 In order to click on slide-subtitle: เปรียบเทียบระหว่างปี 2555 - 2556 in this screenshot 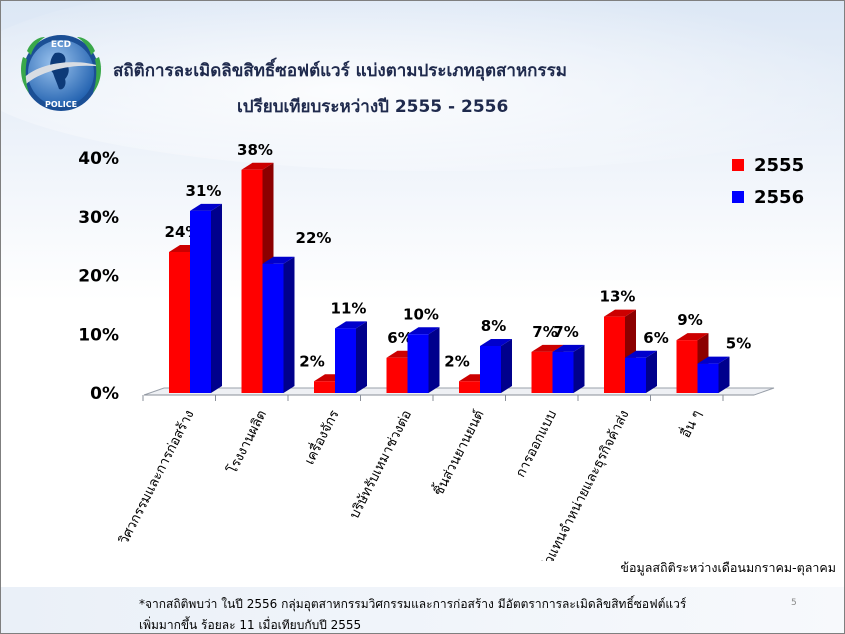, I will do `click(373, 107)`.